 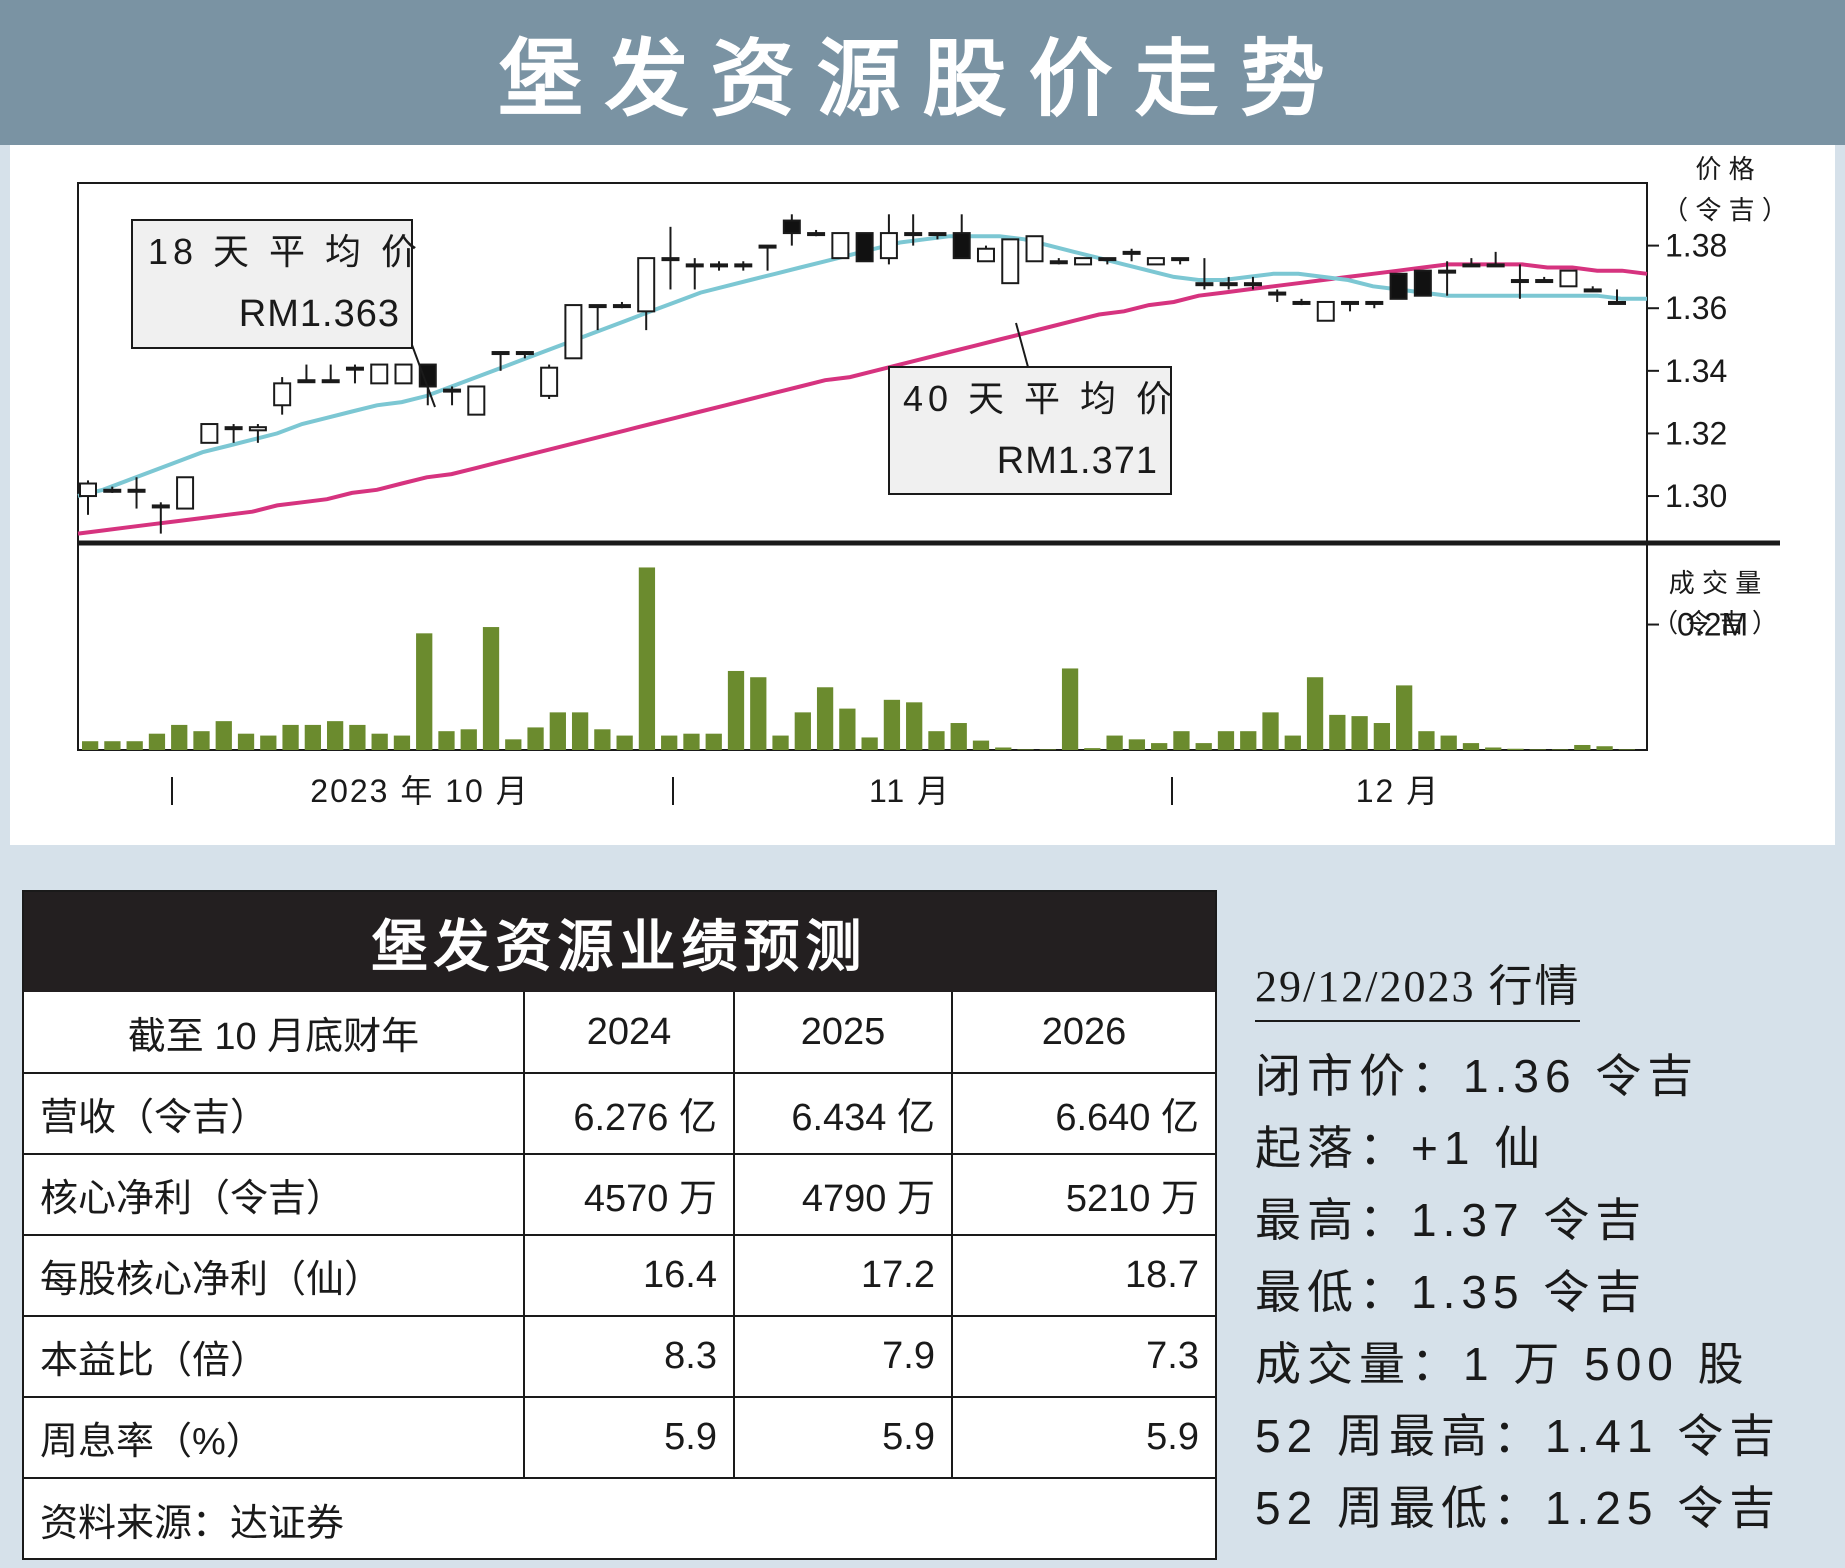 I want to click on table-cell: 7.9, so click(x=843, y=1356).